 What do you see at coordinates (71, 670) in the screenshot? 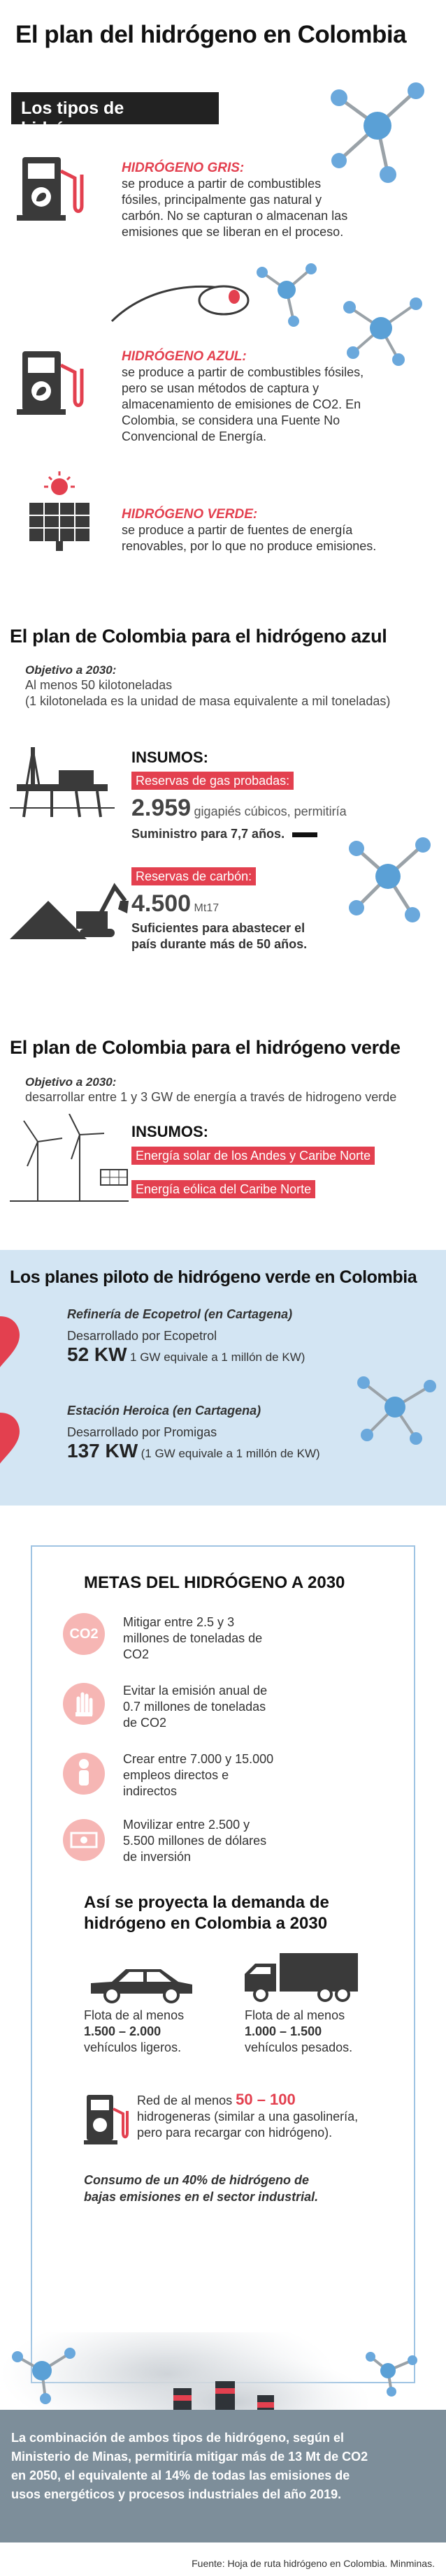
I see `blue-objective-label: Objetivo a 2030:` at bounding box center [71, 670].